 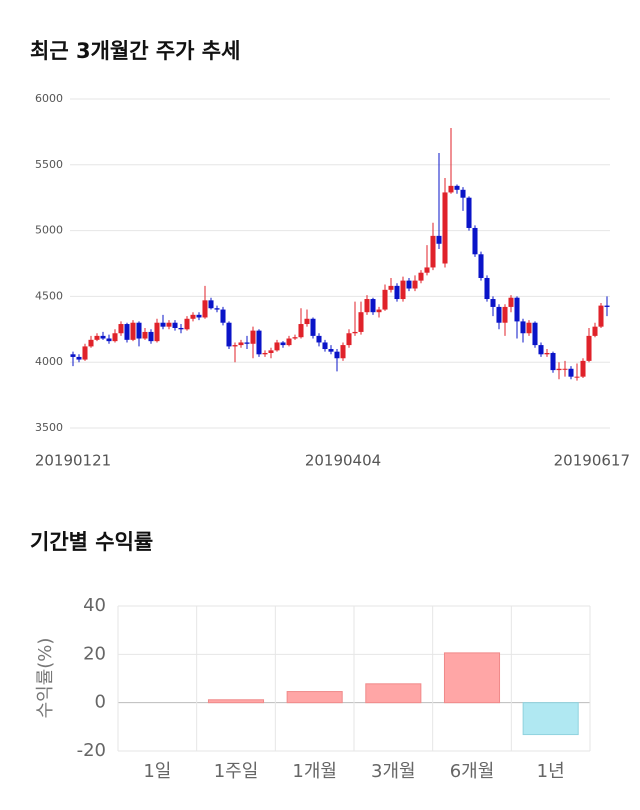 What do you see at coordinates (314, 771) in the screenshot?
I see `x-tick-label: 1개월` at bounding box center [314, 771].